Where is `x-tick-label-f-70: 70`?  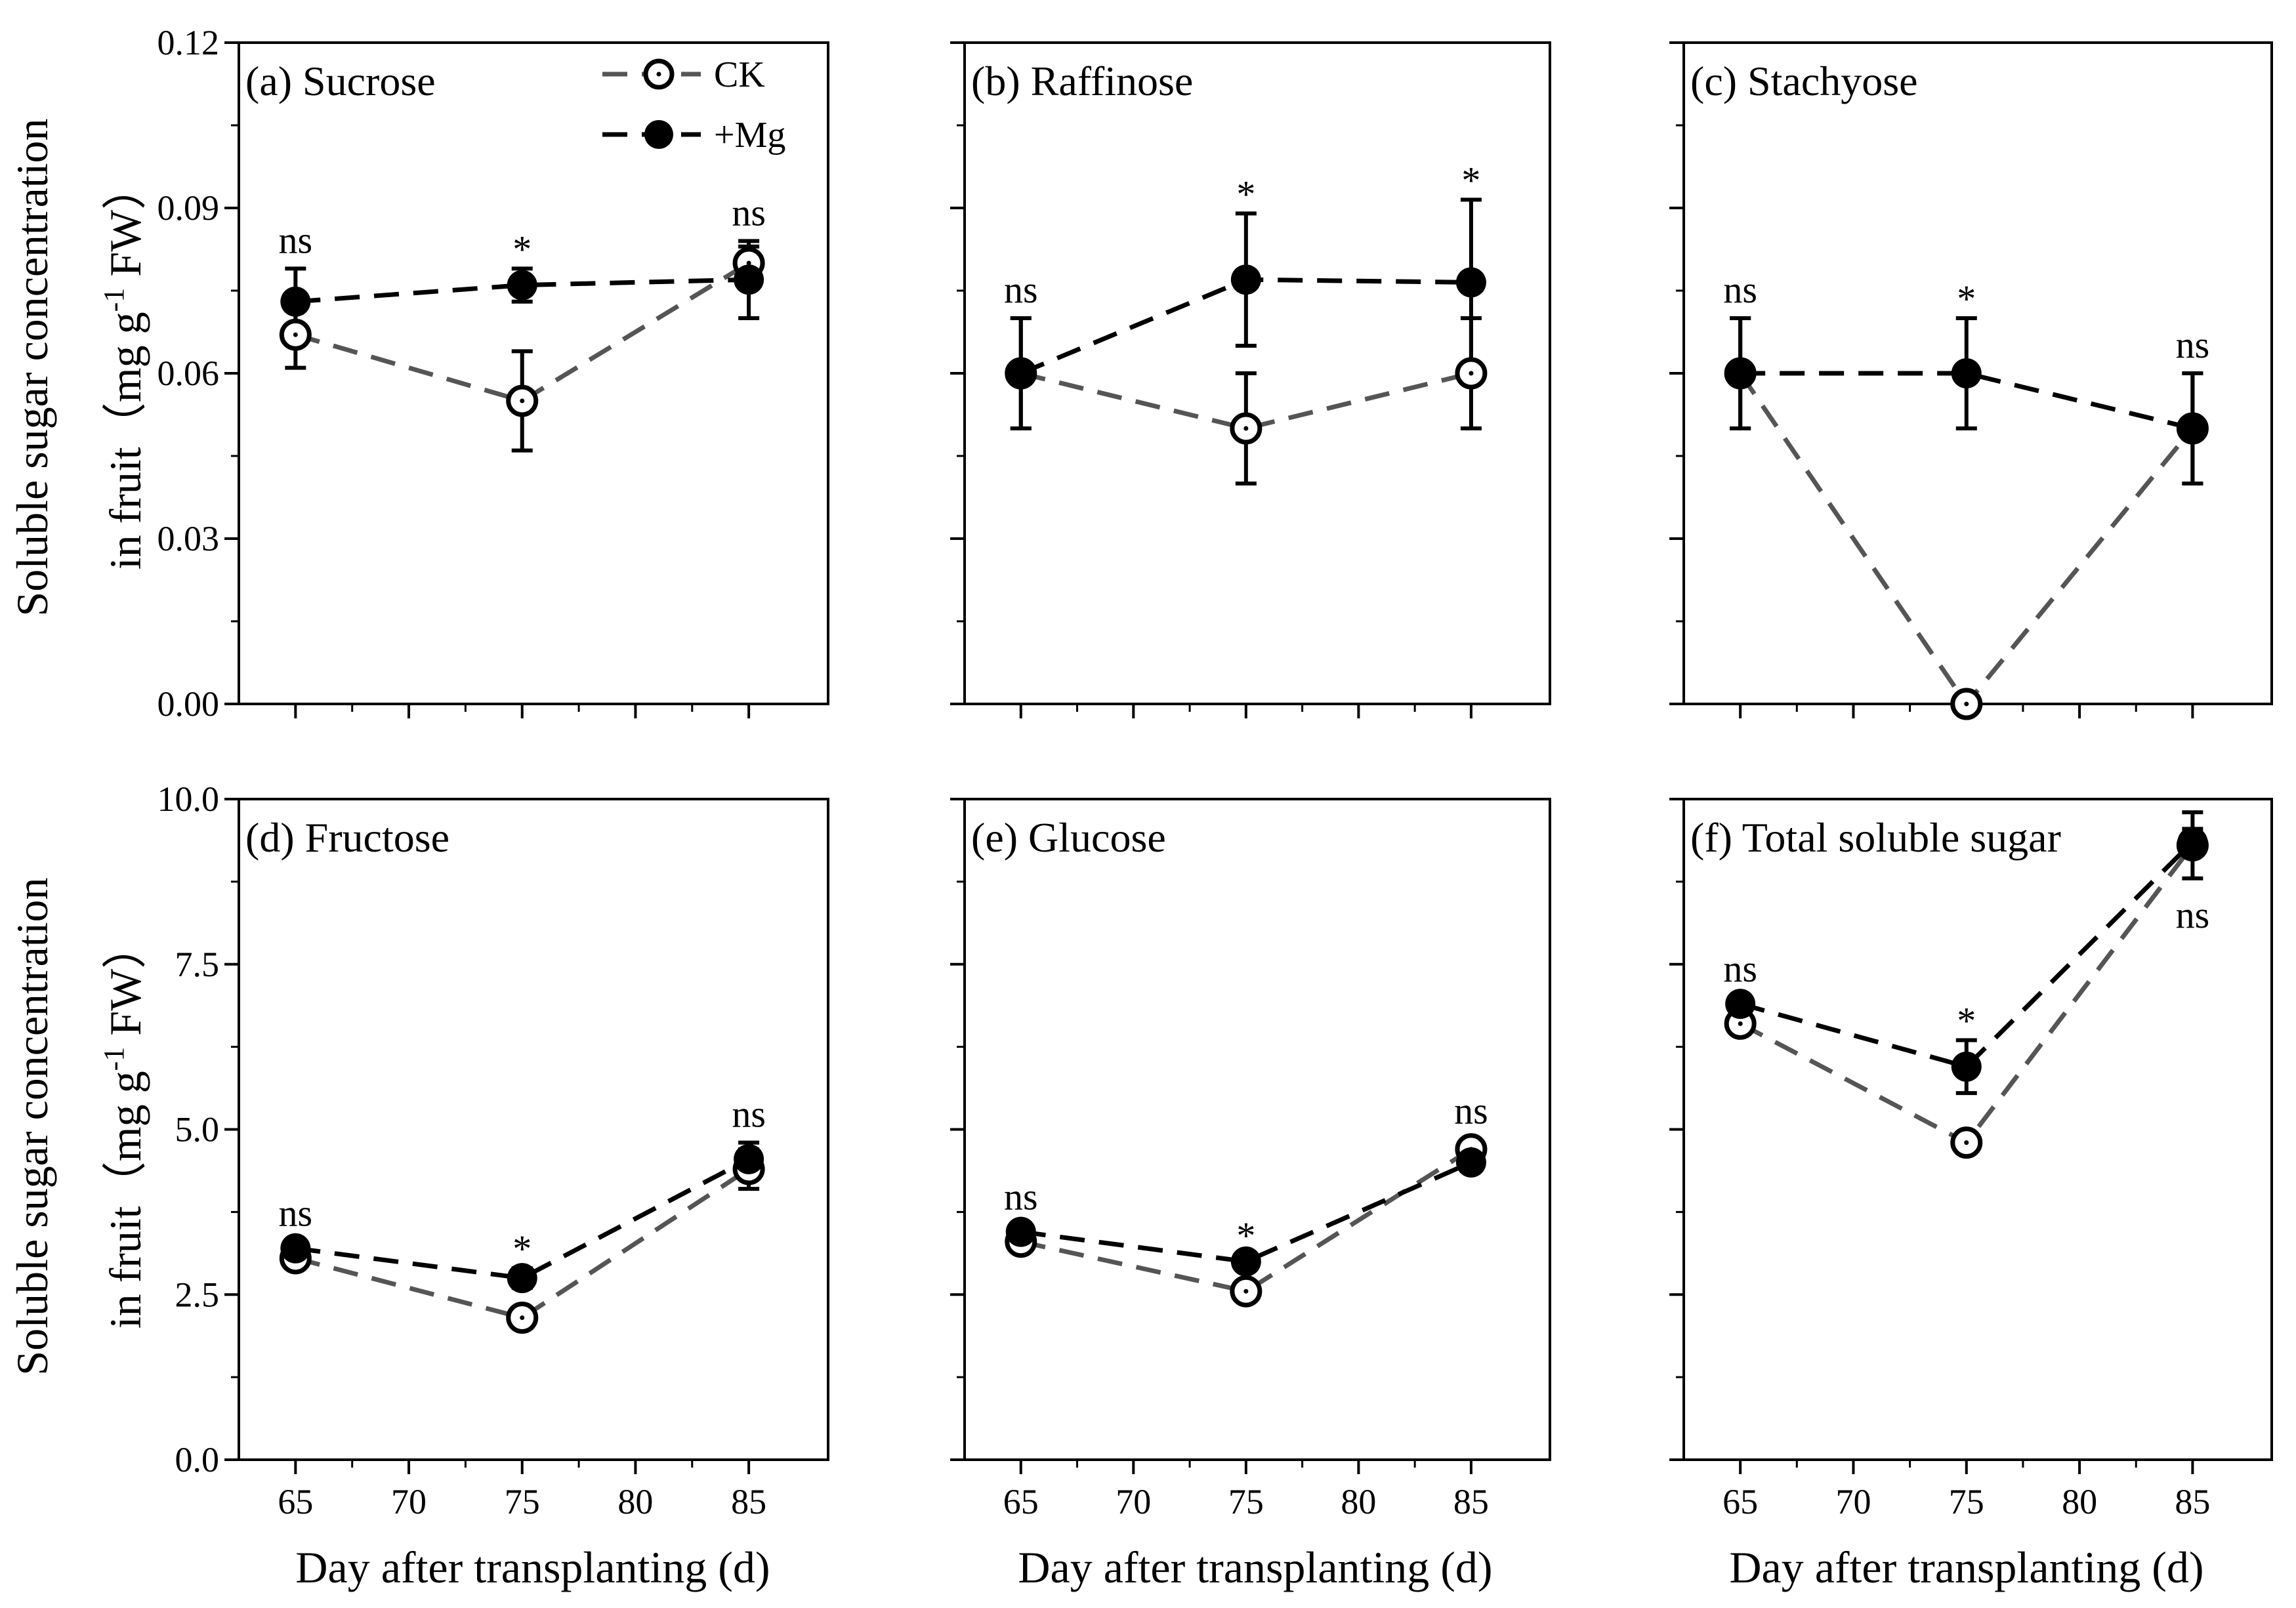
x-tick-label-f-70: 70 is located at coordinates (1853, 1501).